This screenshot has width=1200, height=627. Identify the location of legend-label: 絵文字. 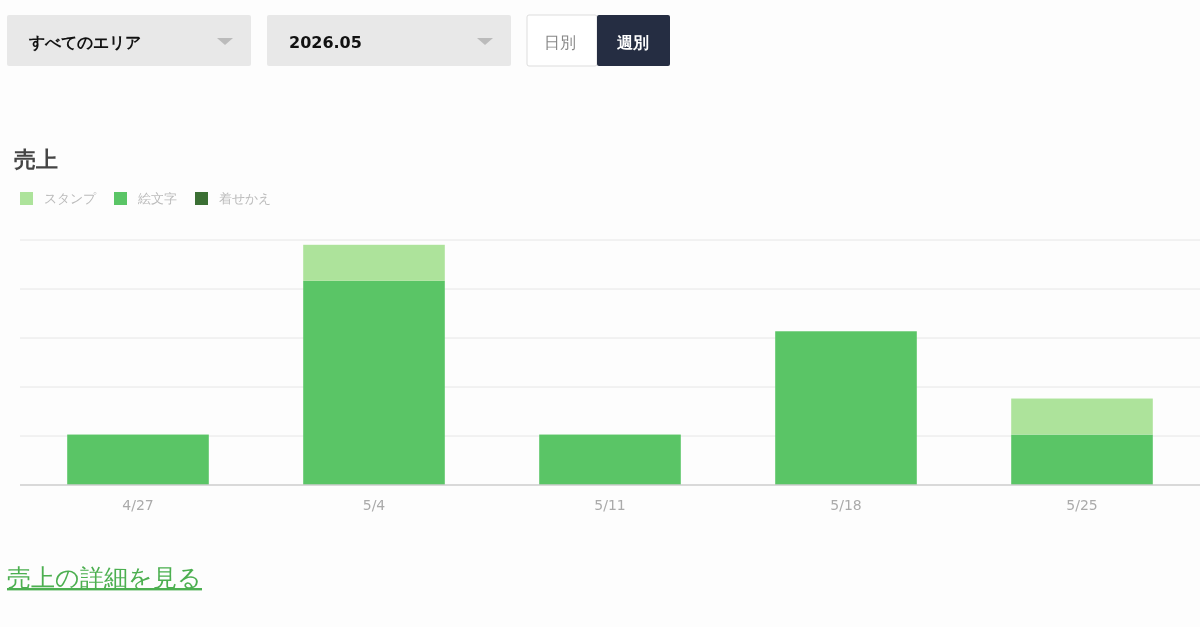
(157, 198).